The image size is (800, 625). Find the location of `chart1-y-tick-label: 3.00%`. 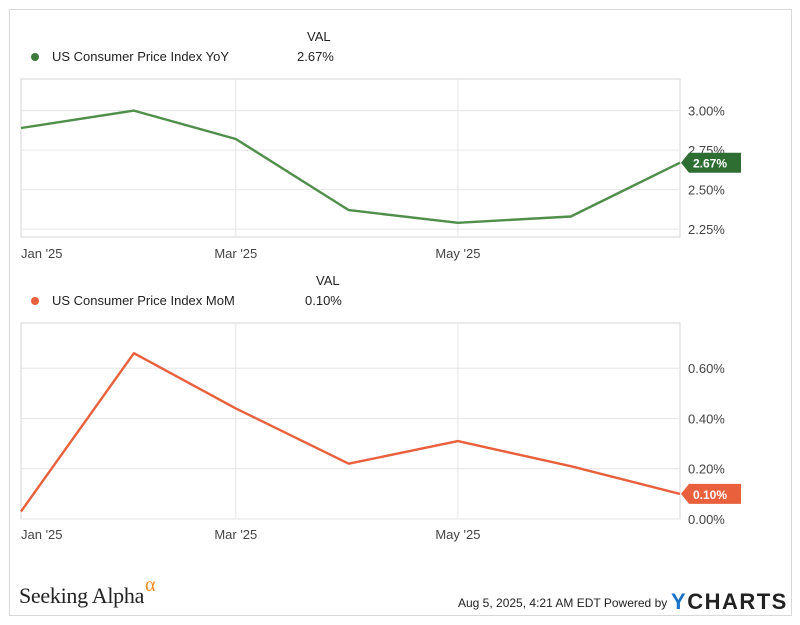

chart1-y-tick-label: 3.00% is located at coordinates (706, 111).